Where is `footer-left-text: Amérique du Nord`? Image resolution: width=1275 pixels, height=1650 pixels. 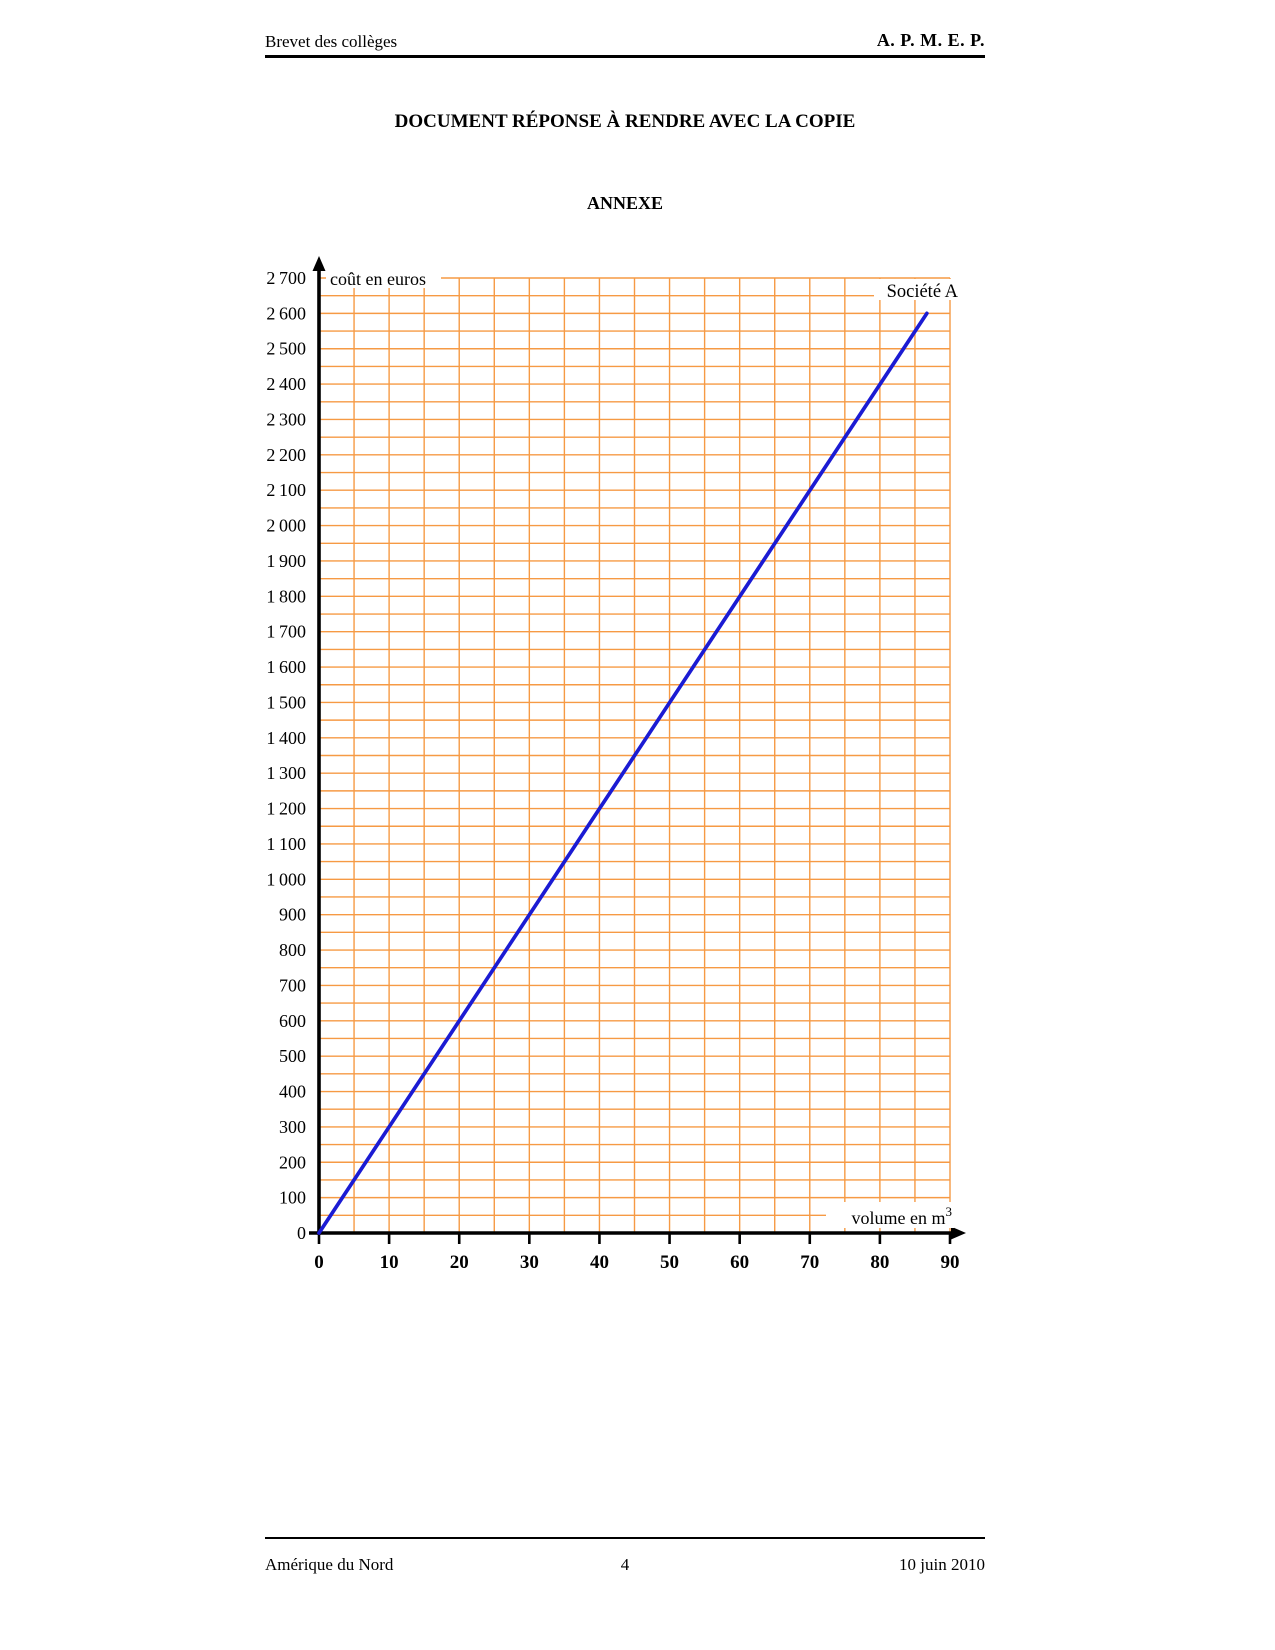
footer-left-text: Amérique du Nord is located at coordinates (329, 1564).